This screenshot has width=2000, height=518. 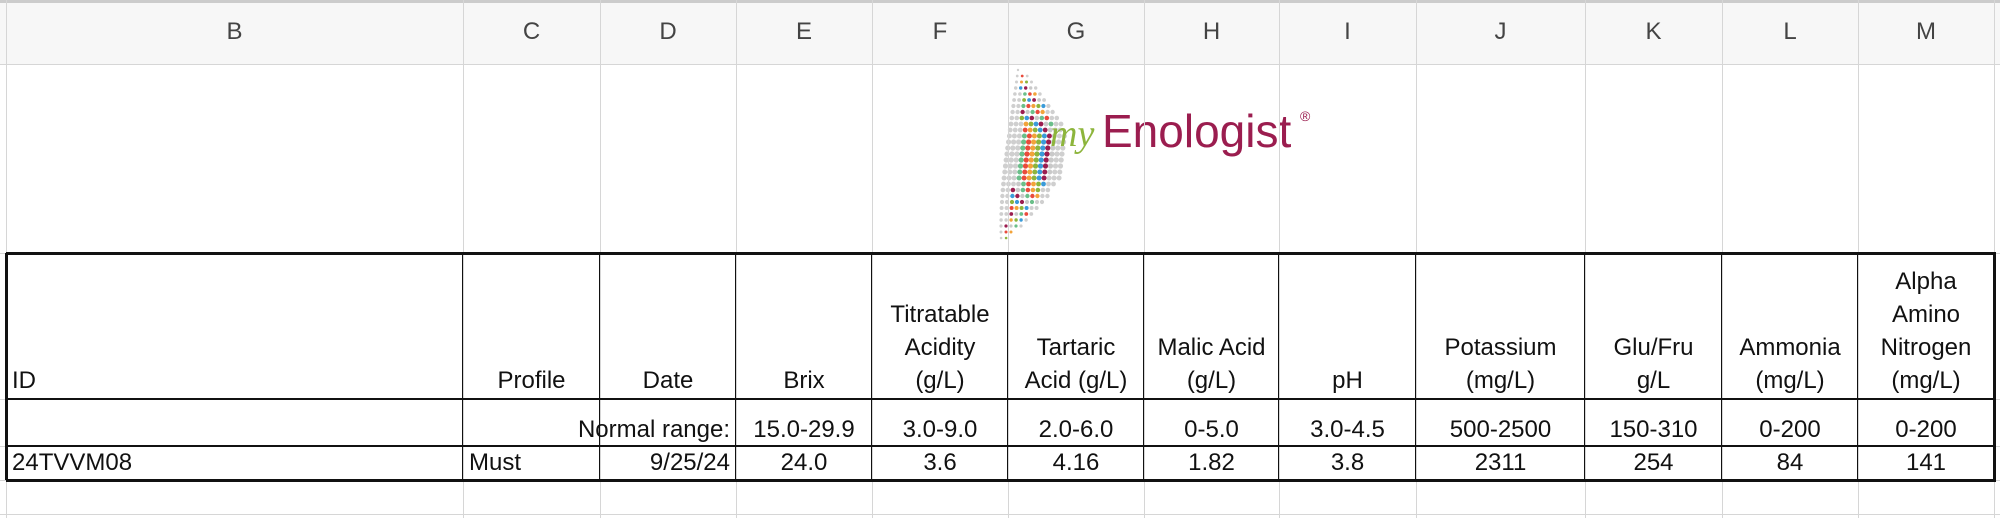 What do you see at coordinates (689, 462) in the screenshot?
I see `data-cell: 9/25/24` at bounding box center [689, 462].